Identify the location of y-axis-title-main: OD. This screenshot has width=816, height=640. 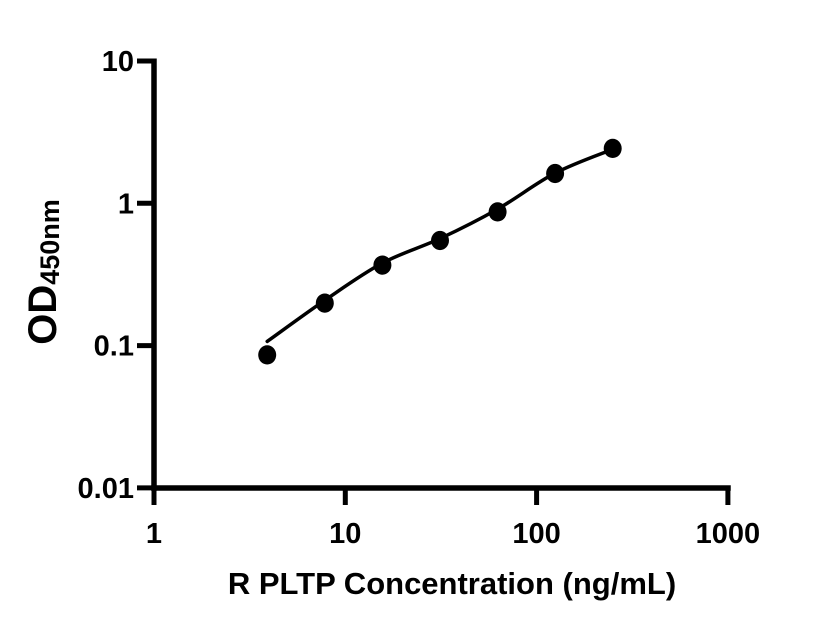
(43, 315).